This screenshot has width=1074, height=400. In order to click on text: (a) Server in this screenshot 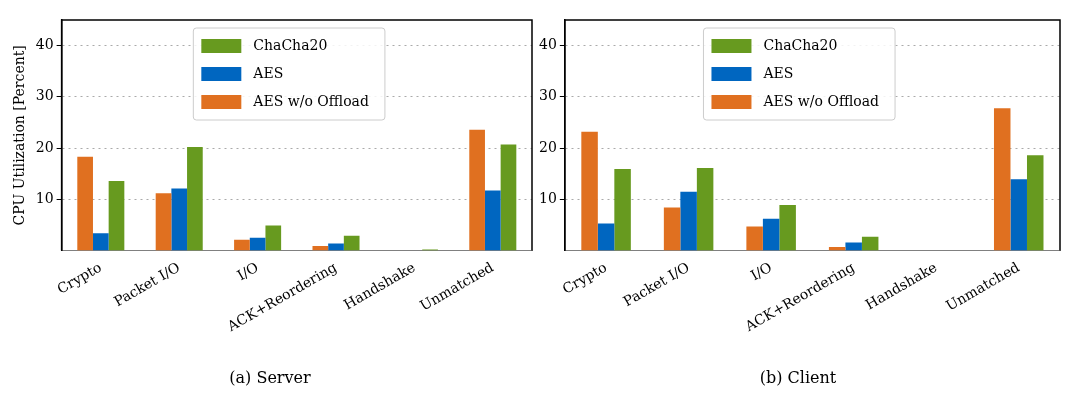, I will do `click(270, 377)`.